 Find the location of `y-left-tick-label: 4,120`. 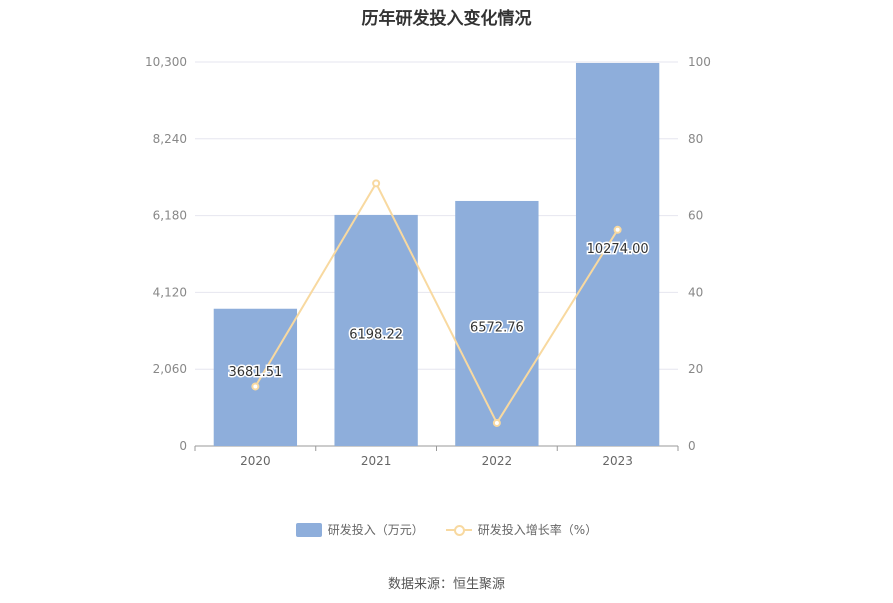

y-left-tick-label: 4,120 is located at coordinates (170, 292).